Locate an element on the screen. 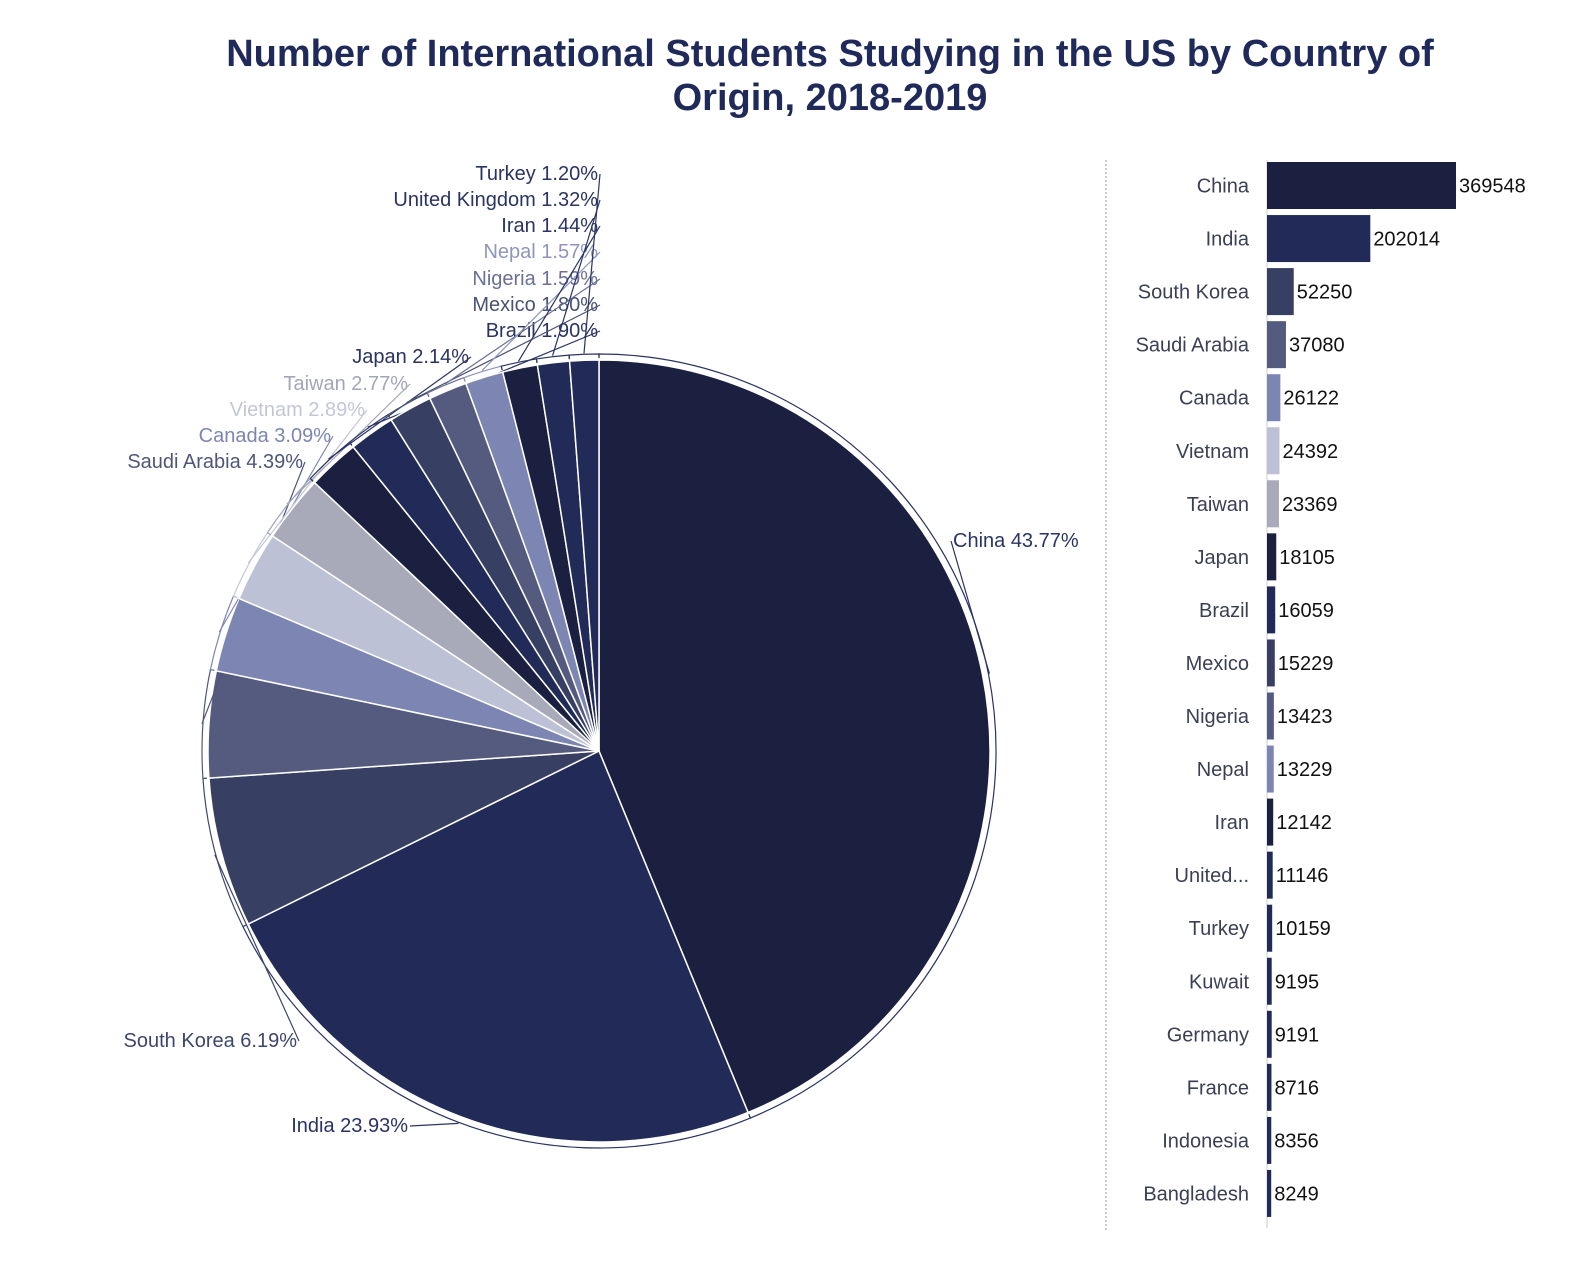 The height and width of the screenshot is (1280, 1582). bar-mexico is located at coordinates (1271, 663).